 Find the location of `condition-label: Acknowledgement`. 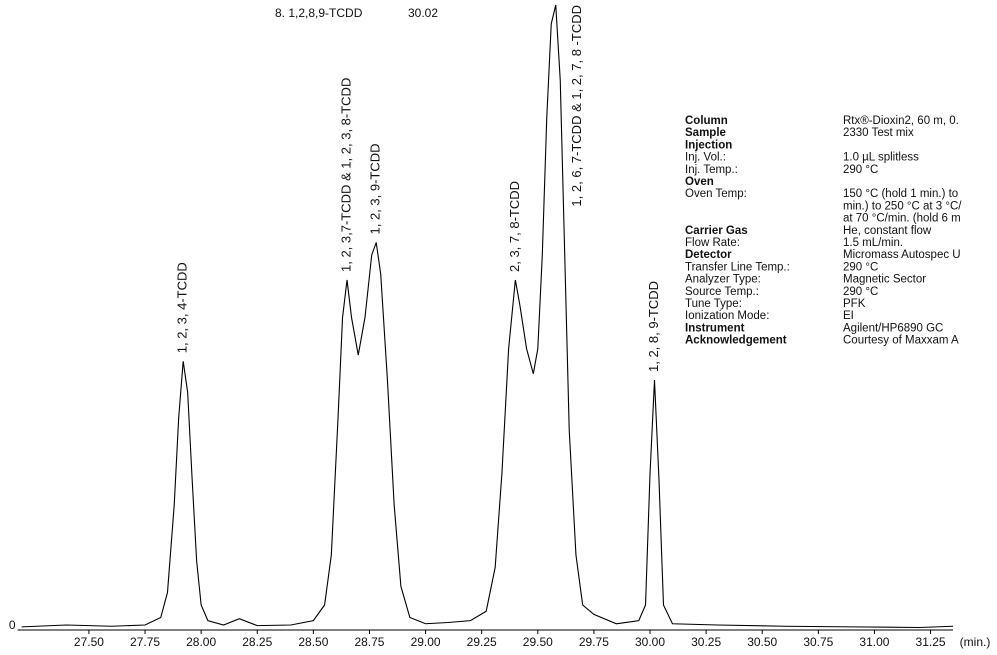

condition-label: Acknowledgement is located at coordinates (736, 341).